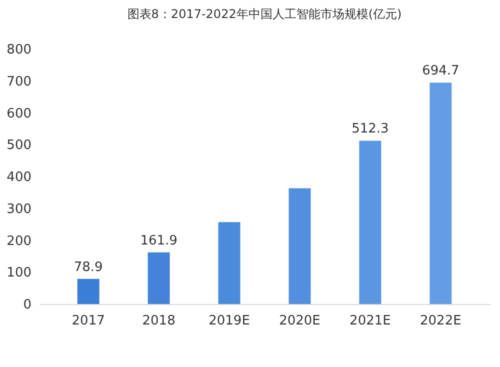 This screenshot has width=500, height=367. I want to click on x-tick-label: 2019E, so click(229, 321).